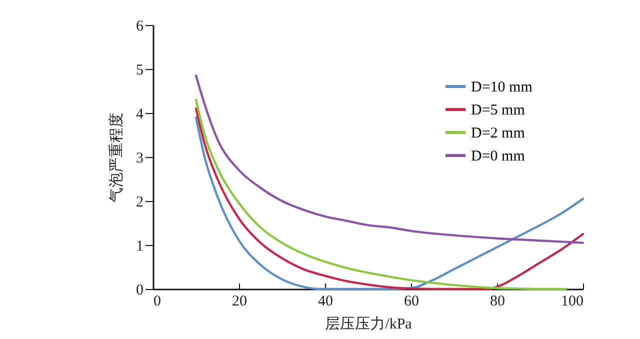 This screenshot has height=339, width=640. Describe the element at coordinates (140, 114) in the screenshot. I see `y-tick-label: 4` at that location.